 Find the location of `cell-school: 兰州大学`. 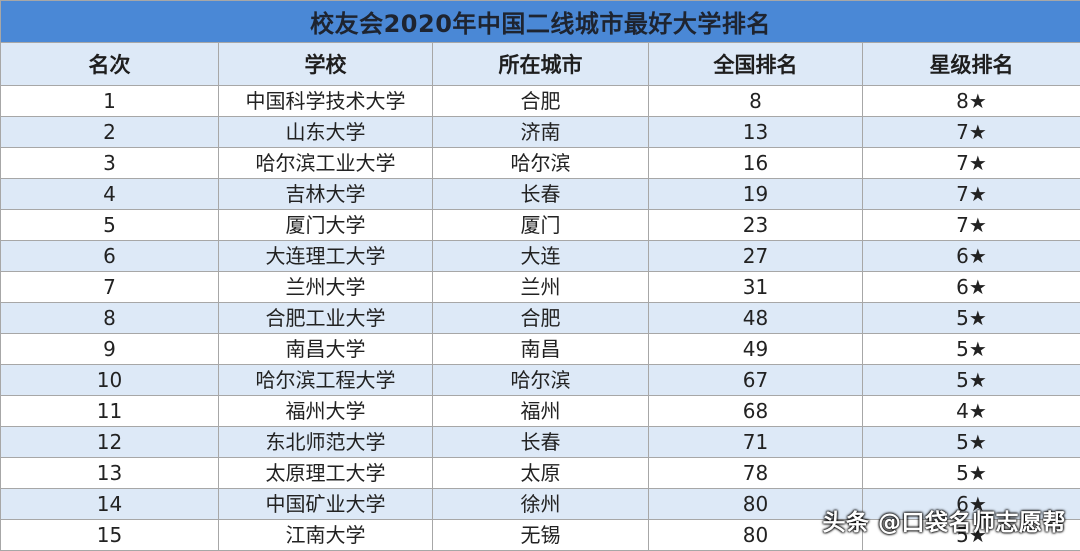

cell-school: 兰州大学 is located at coordinates (325, 287).